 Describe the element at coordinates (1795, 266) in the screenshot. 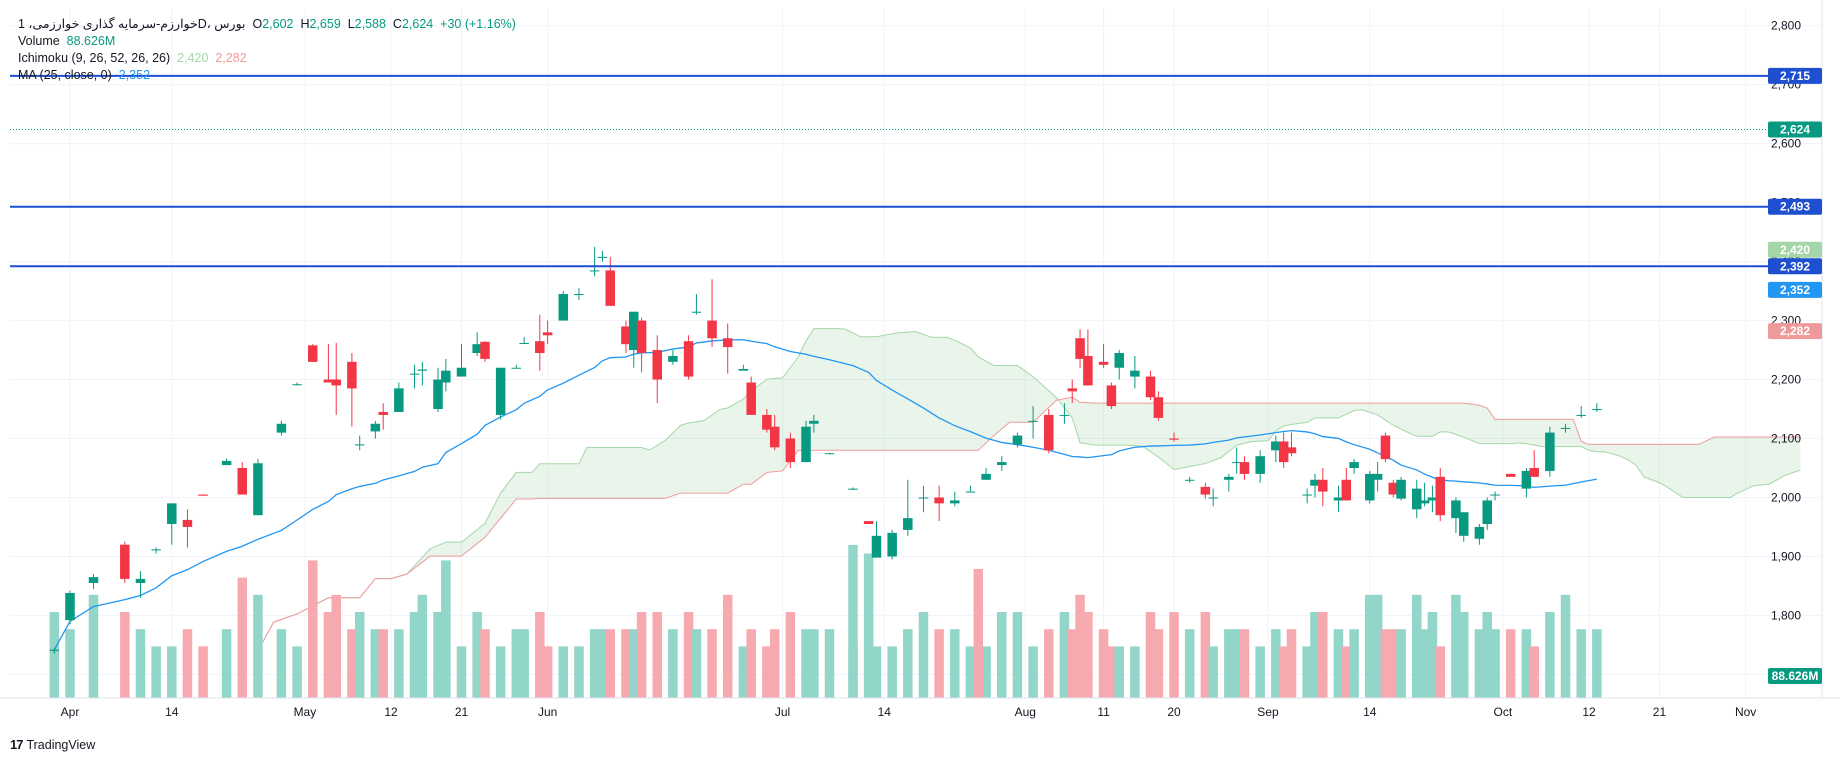

I see `price-badge-label: 2,392` at that location.